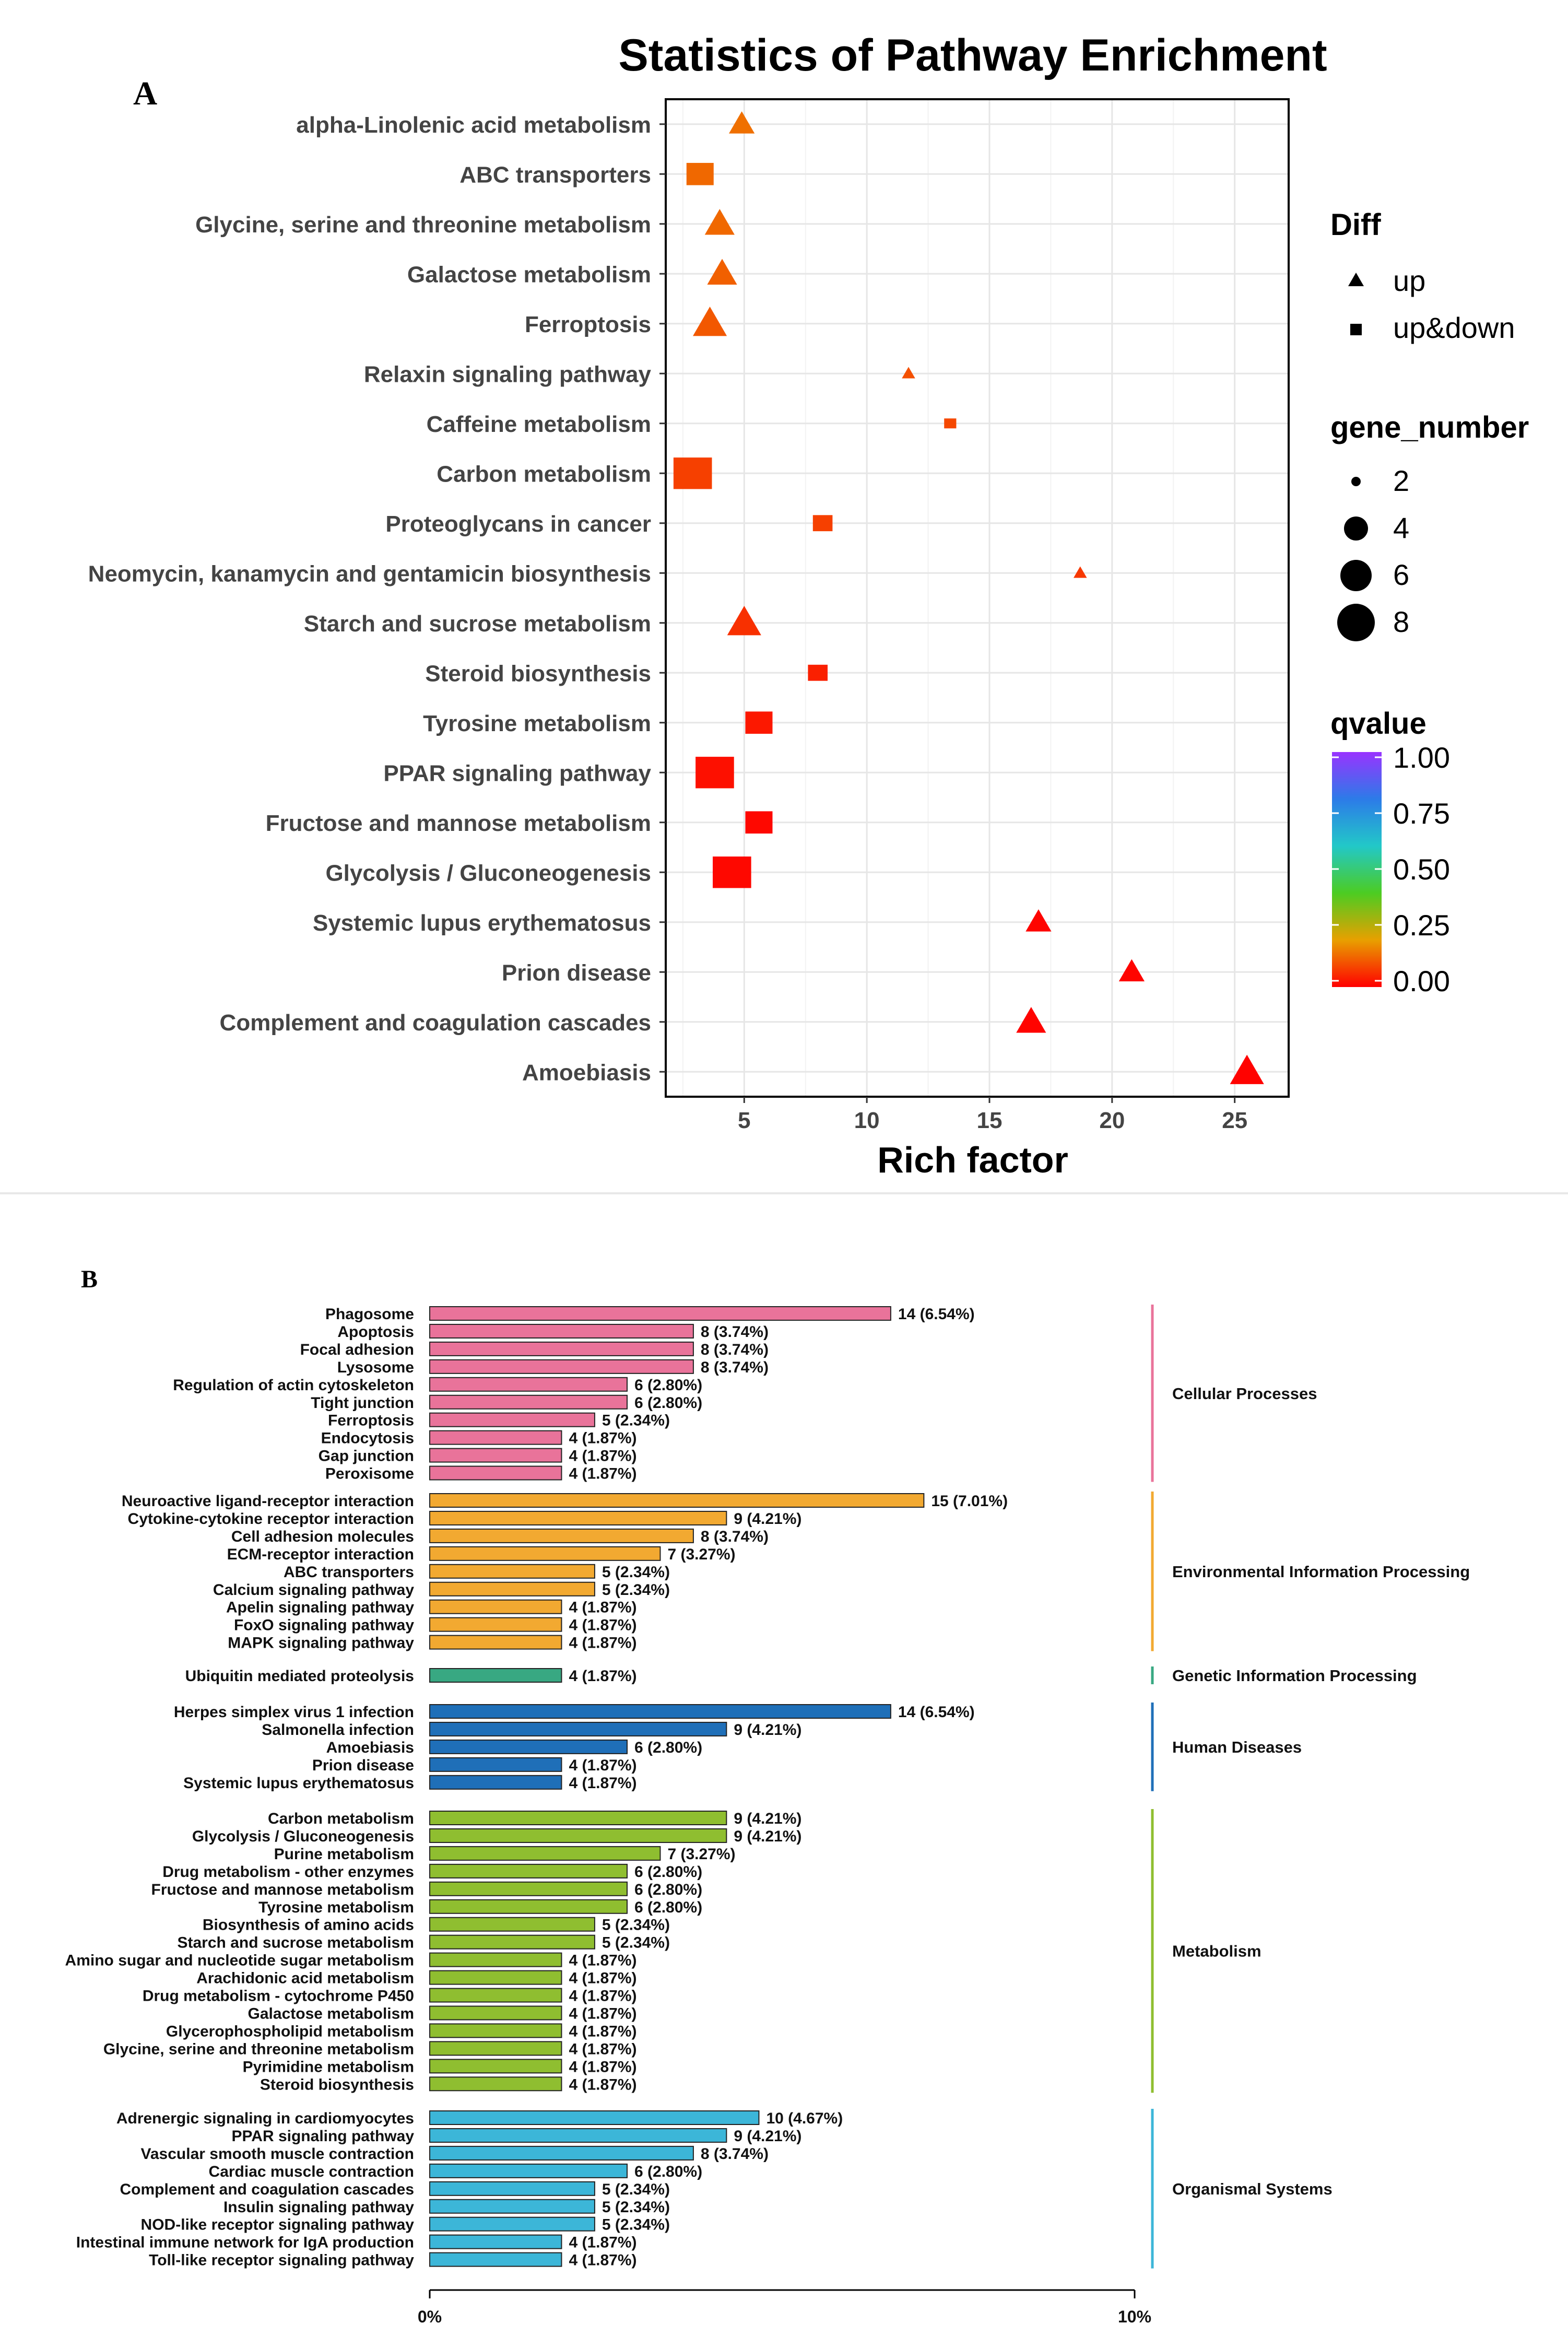  I want to click on x-tick-label: 25, so click(1234, 1120).